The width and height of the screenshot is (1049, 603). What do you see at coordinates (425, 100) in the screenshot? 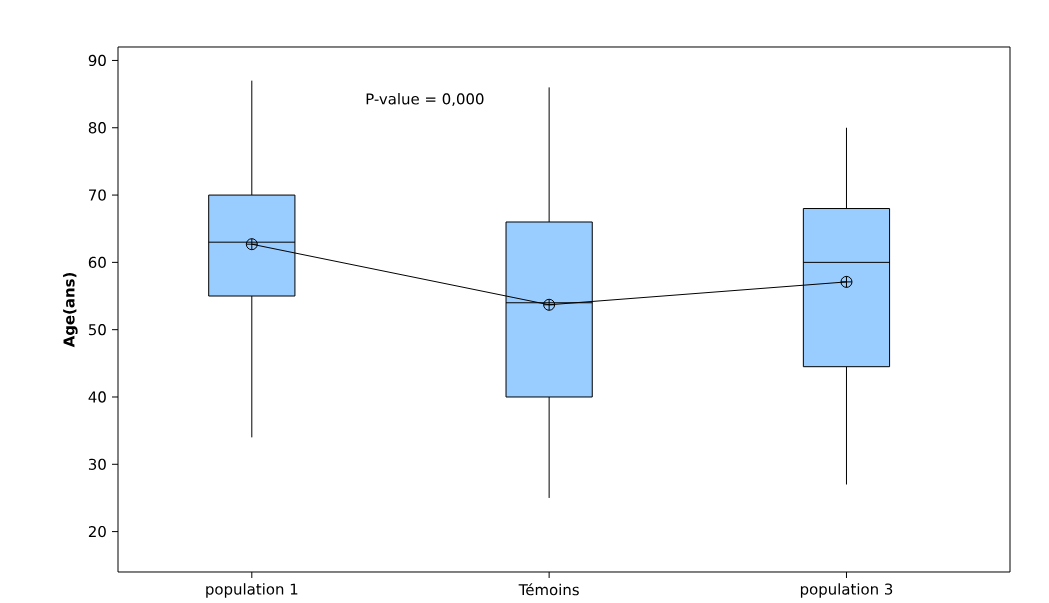
I see `annotation: P-value = 0,000` at bounding box center [425, 100].